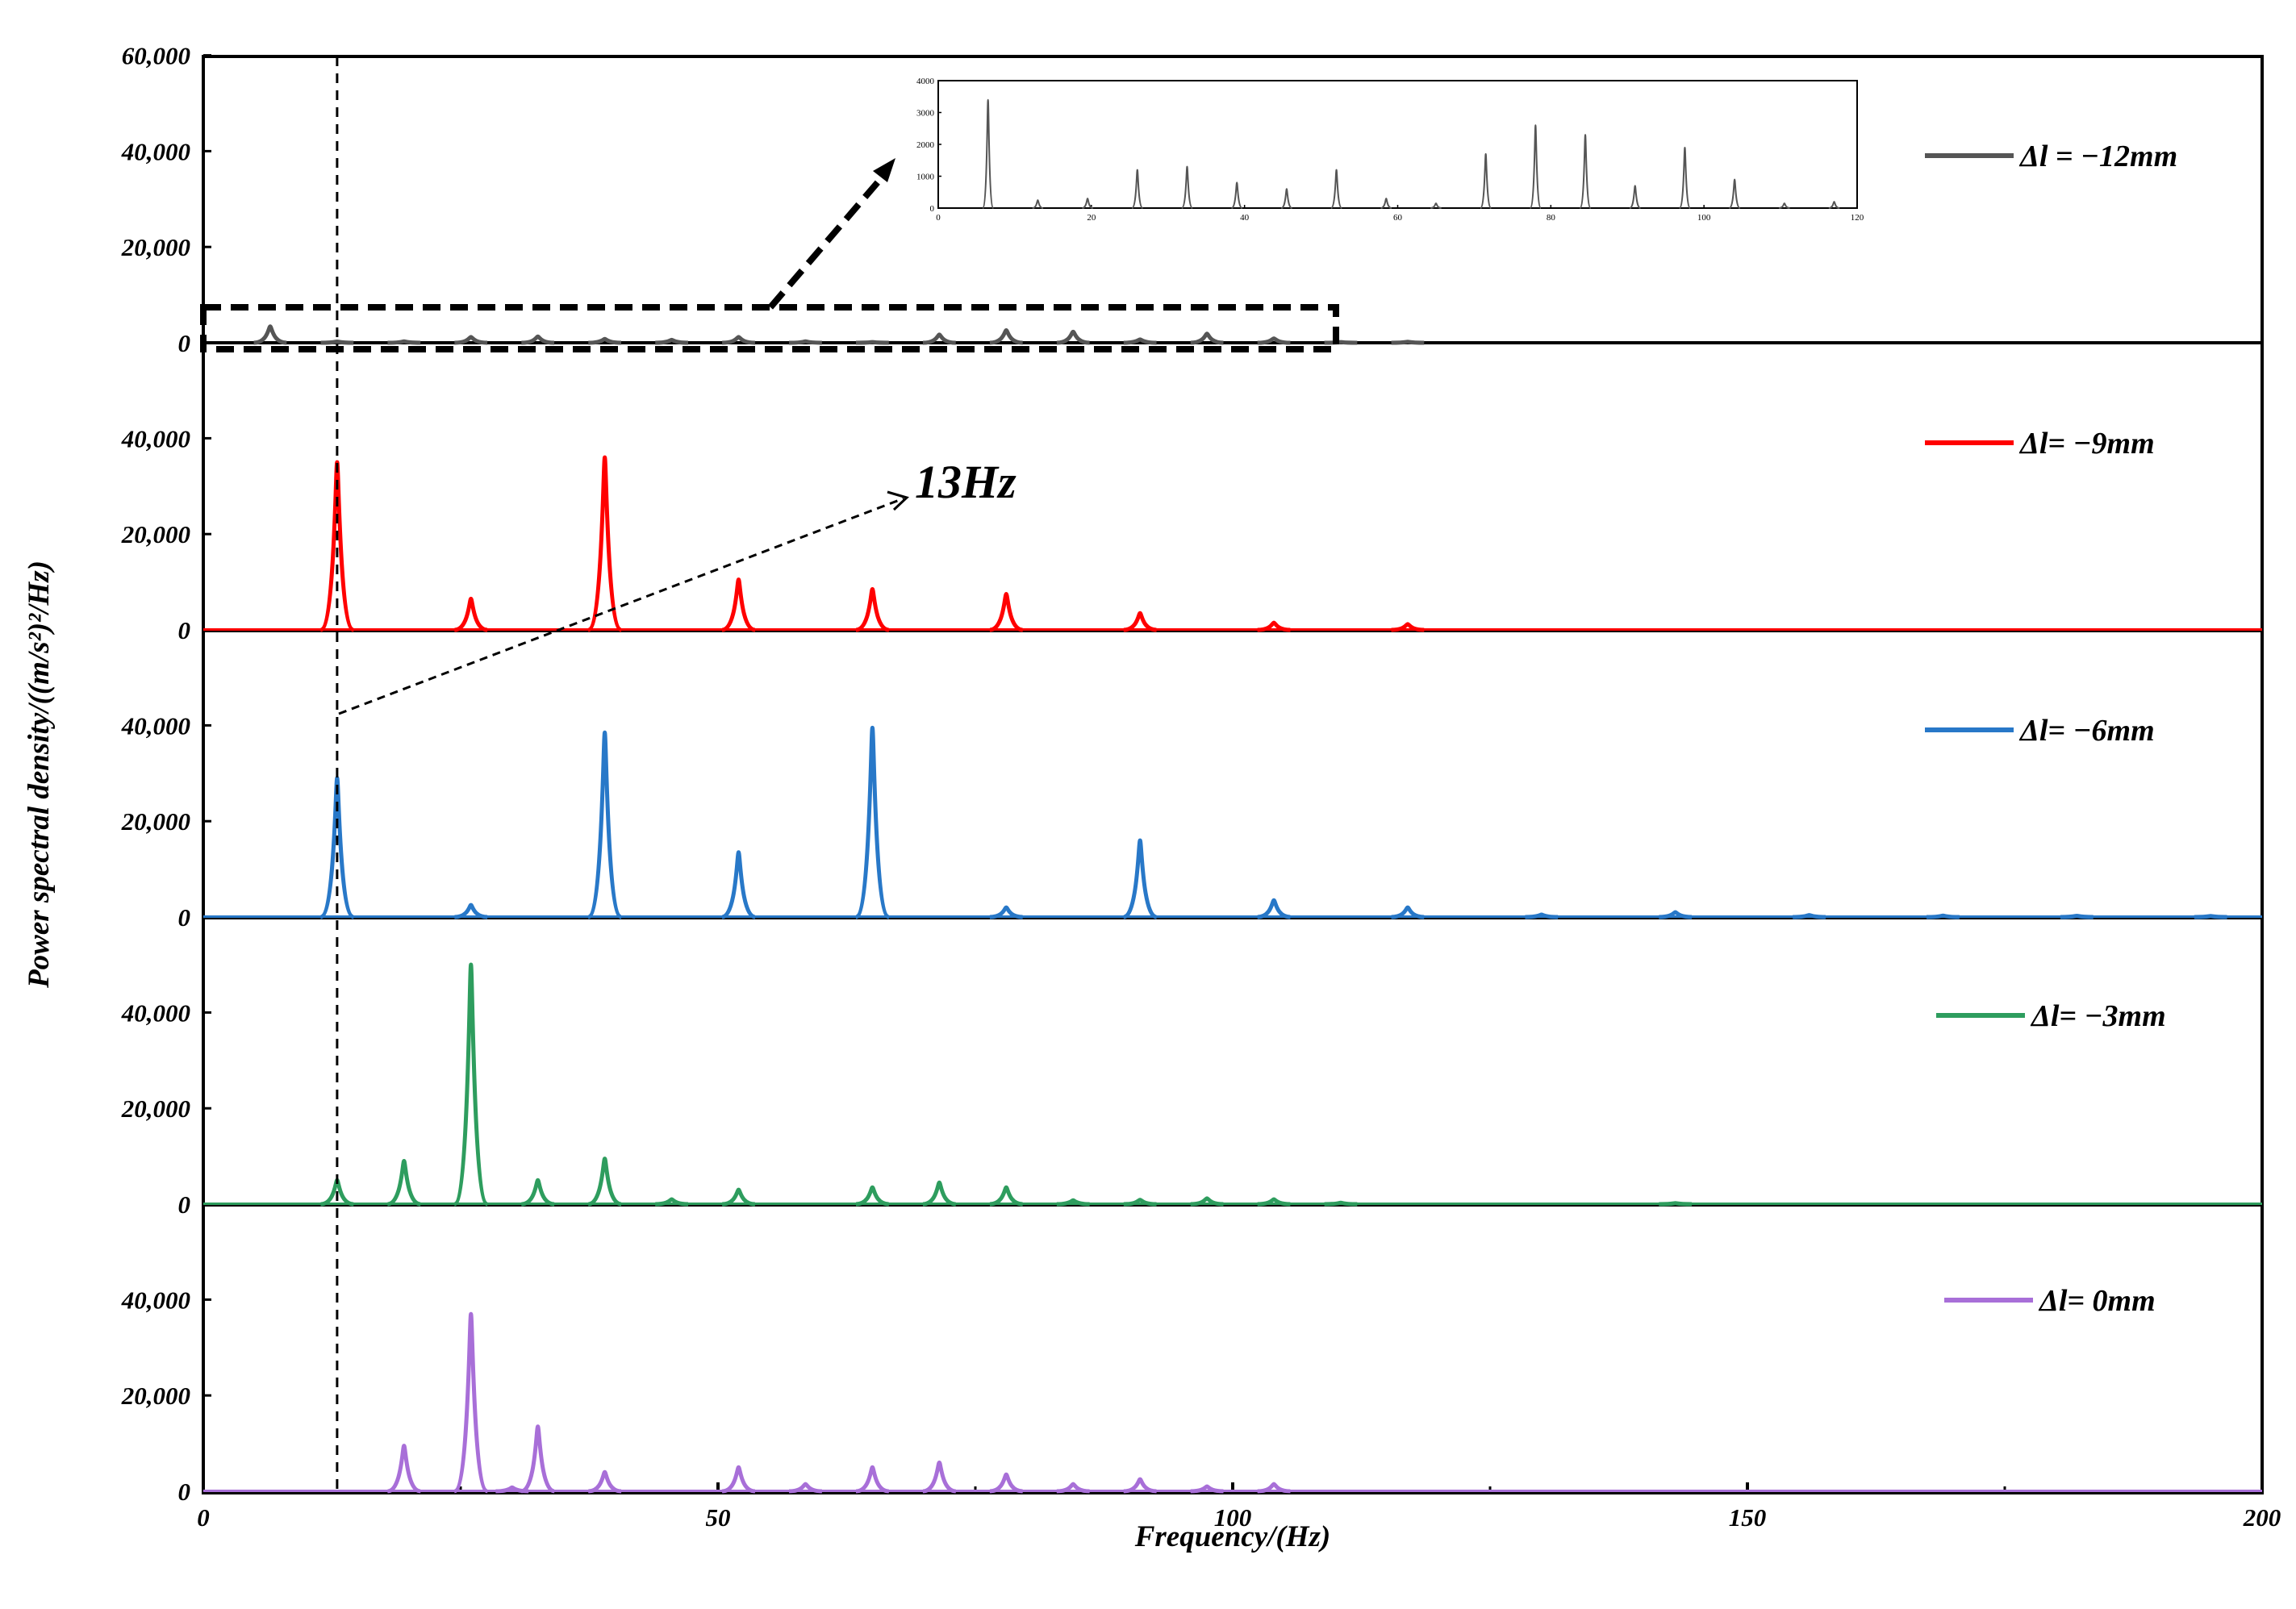  What do you see at coordinates (932, 209) in the screenshot?
I see `inset-y-tick-label: 0` at bounding box center [932, 209].